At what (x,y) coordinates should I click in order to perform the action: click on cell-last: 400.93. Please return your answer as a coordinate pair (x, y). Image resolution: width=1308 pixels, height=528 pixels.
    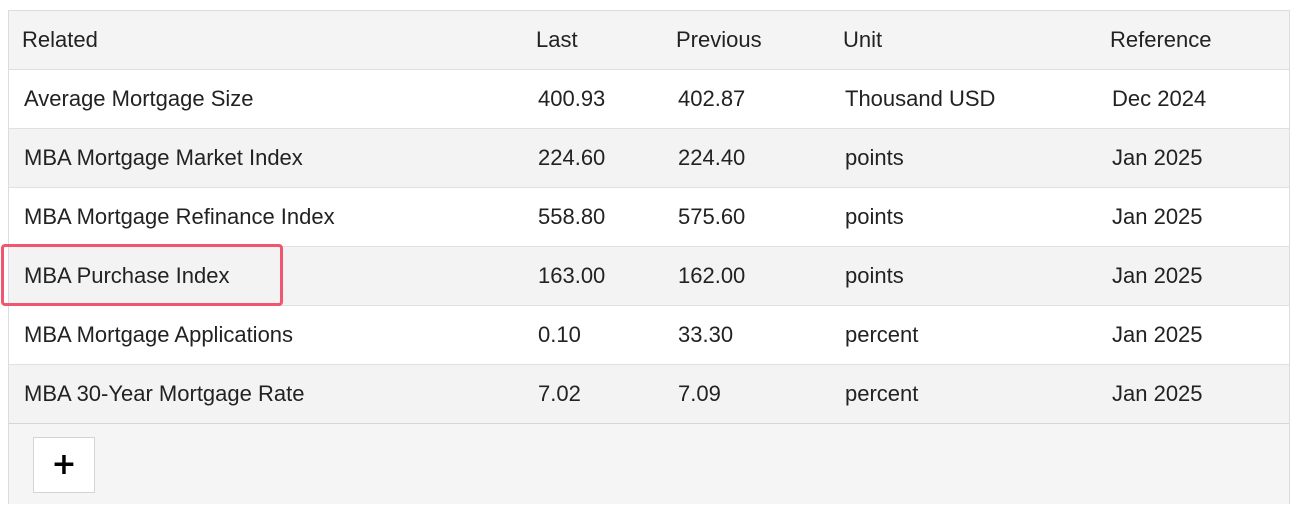
    Looking at the image, I should click on (593, 99).